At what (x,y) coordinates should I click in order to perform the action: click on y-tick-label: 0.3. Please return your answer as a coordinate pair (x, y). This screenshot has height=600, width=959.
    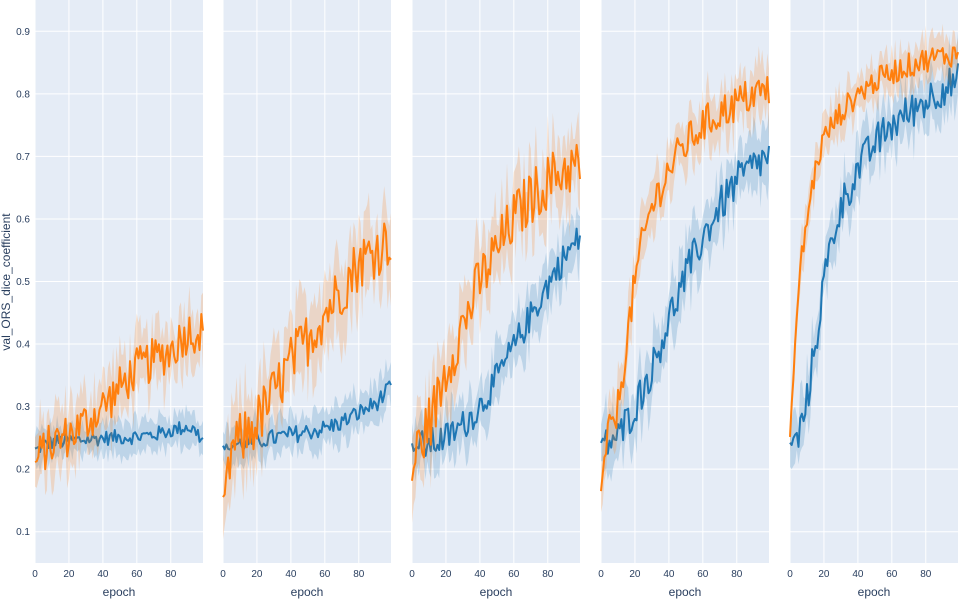
    Looking at the image, I should click on (23, 407).